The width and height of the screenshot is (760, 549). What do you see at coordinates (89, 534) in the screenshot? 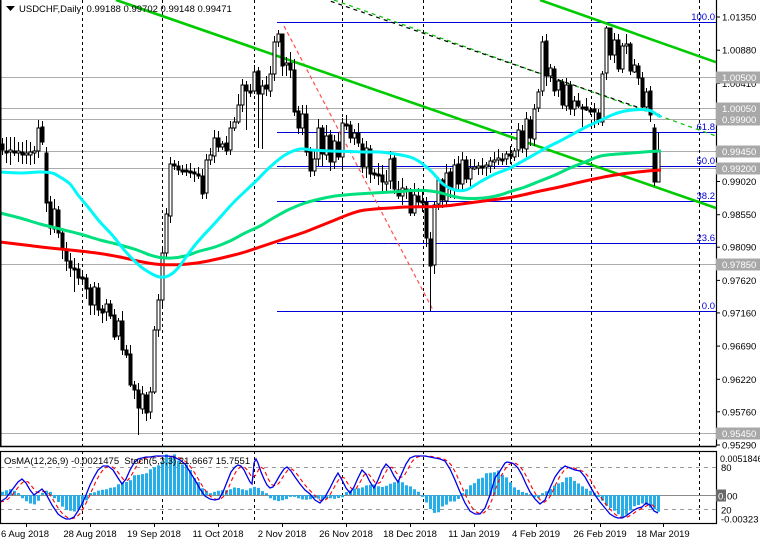
I see `svg-text: 28 Aug 2018` at bounding box center [89, 534].